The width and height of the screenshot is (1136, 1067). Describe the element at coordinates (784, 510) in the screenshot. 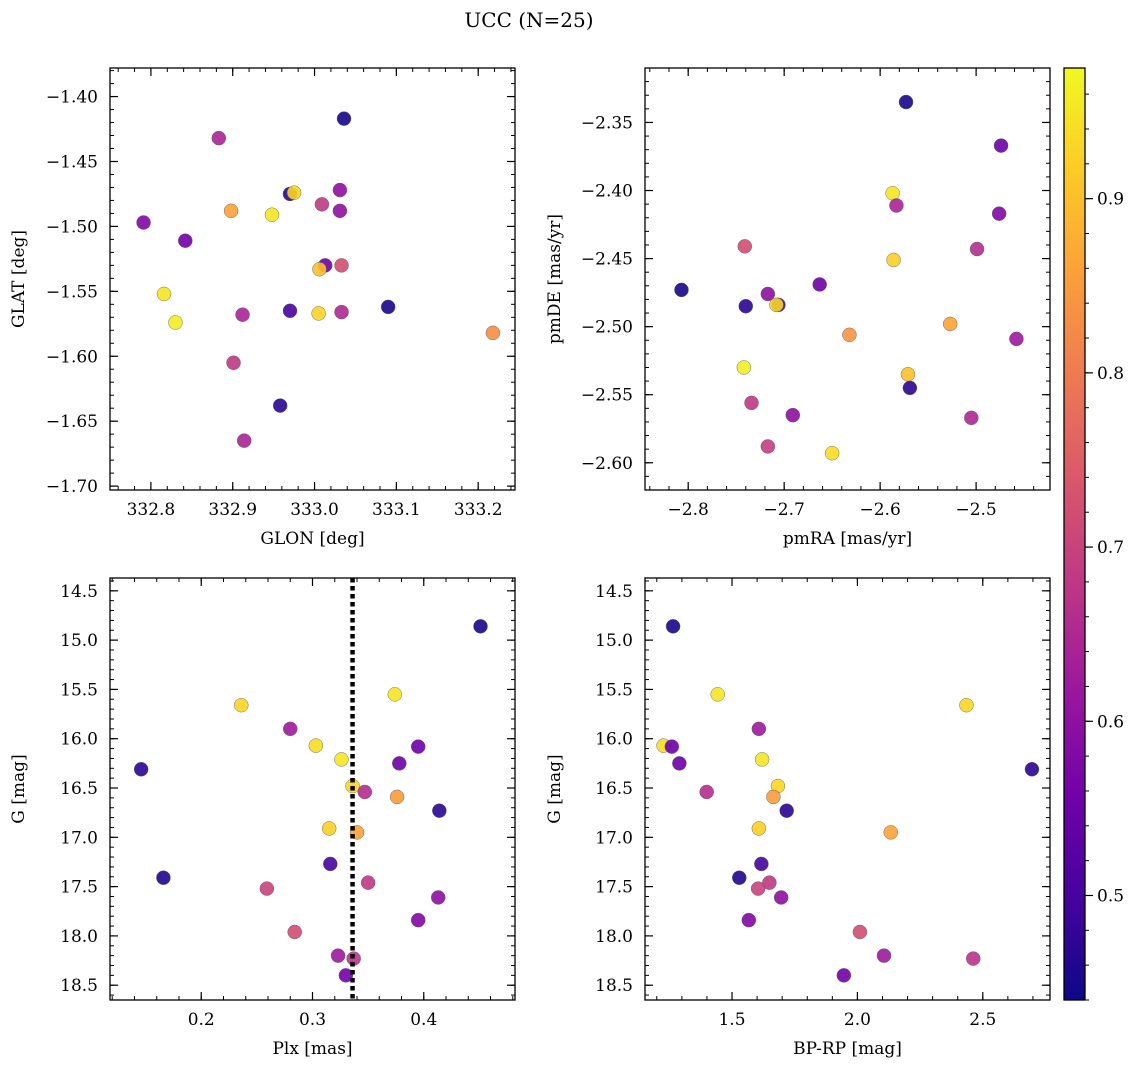

I see `x-tick-label: −2.7` at that location.